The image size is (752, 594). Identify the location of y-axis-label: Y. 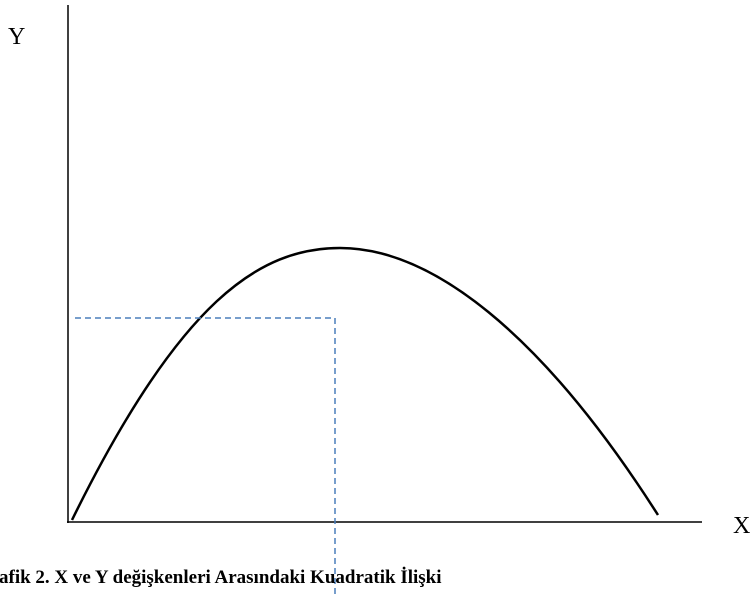
(16, 37).